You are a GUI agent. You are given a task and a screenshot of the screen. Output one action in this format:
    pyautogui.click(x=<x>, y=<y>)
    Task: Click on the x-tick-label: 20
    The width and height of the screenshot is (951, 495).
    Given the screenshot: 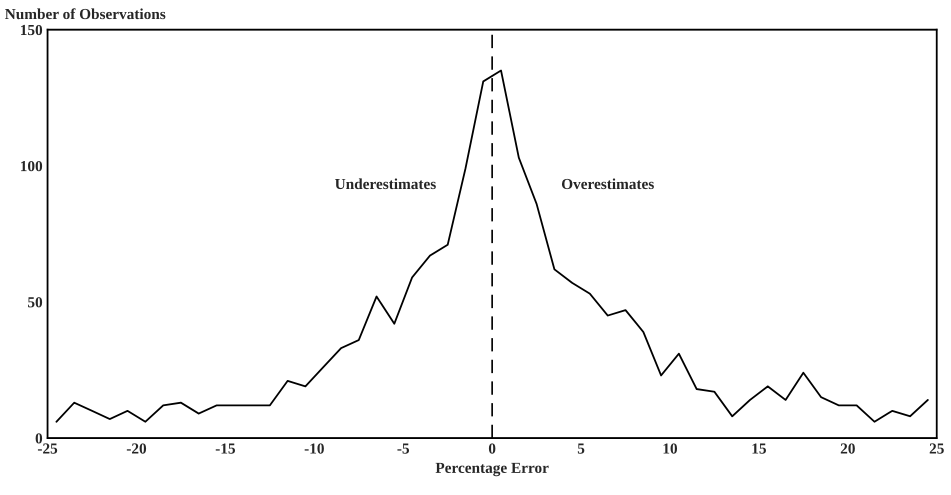 What is the action you would take?
    pyautogui.click(x=847, y=448)
    